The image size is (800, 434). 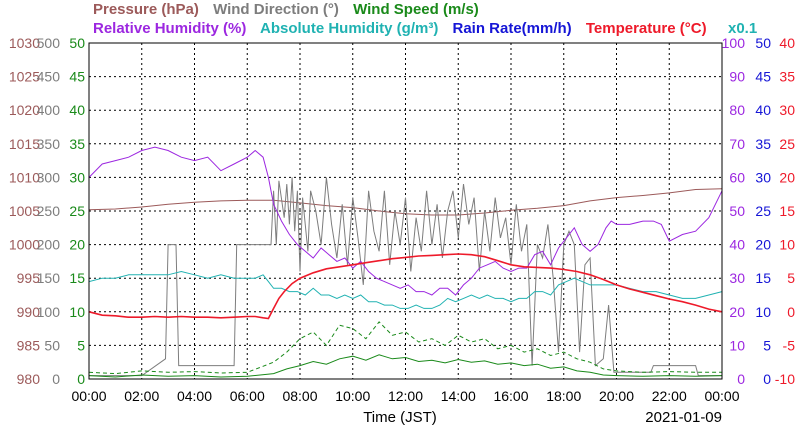 What do you see at coordinates (791, 312) in the screenshot?
I see `y-tick-label-temperature: 0` at bounding box center [791, 312].